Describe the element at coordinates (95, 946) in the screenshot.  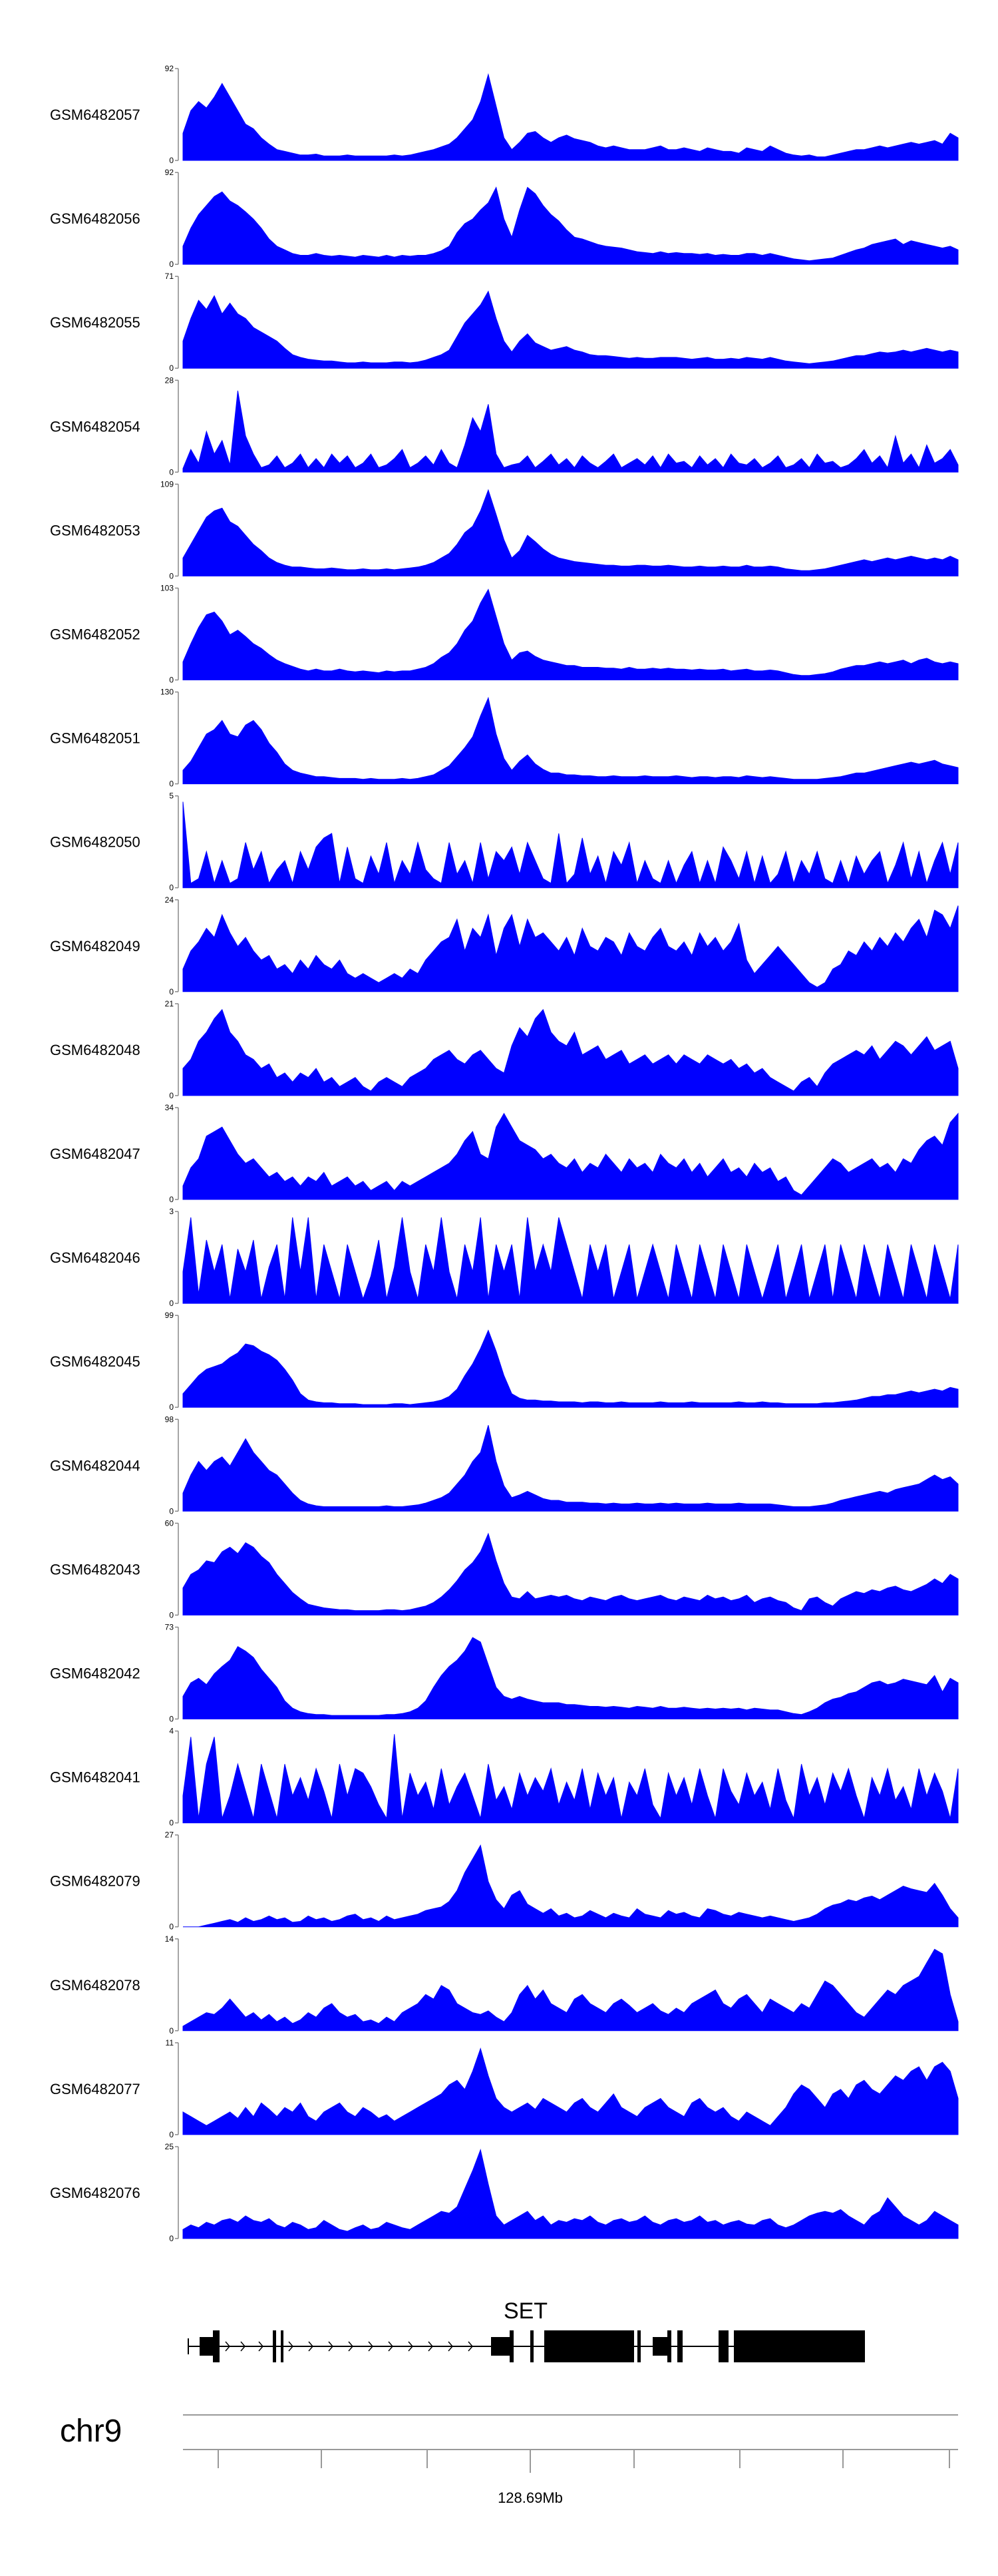
I see `track-label: GSM6482049` at that location.